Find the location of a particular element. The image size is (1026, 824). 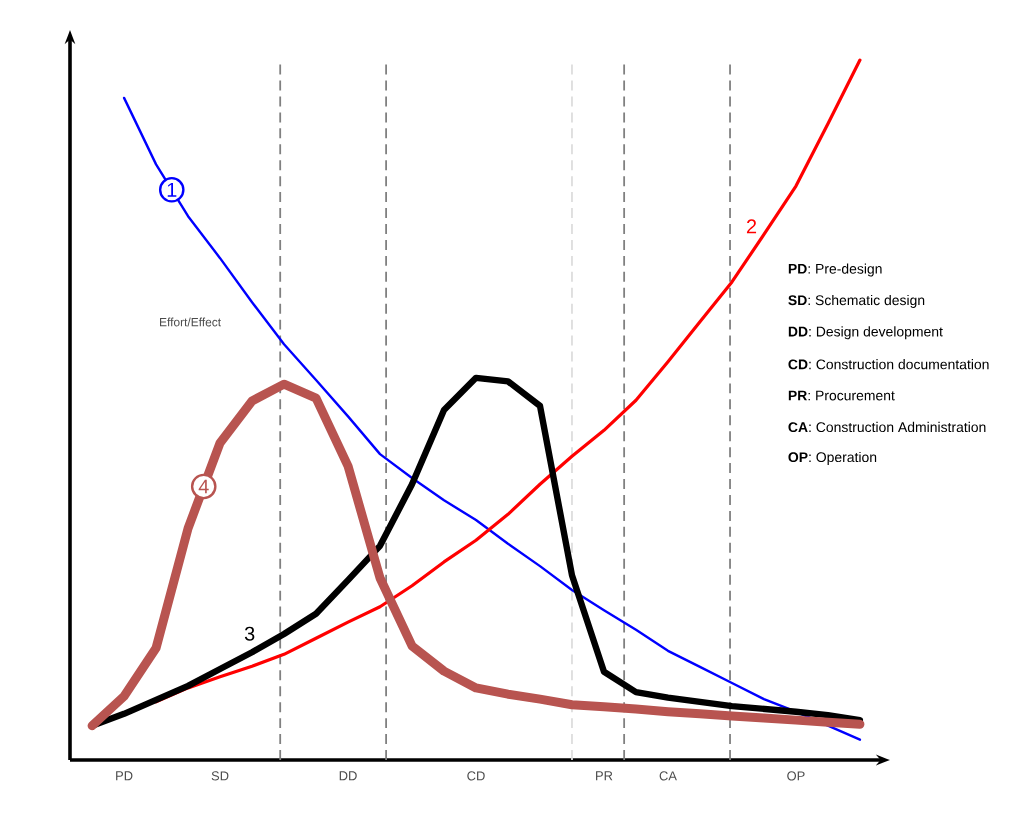

series-label: 1 is located at coordinates (172, 189).